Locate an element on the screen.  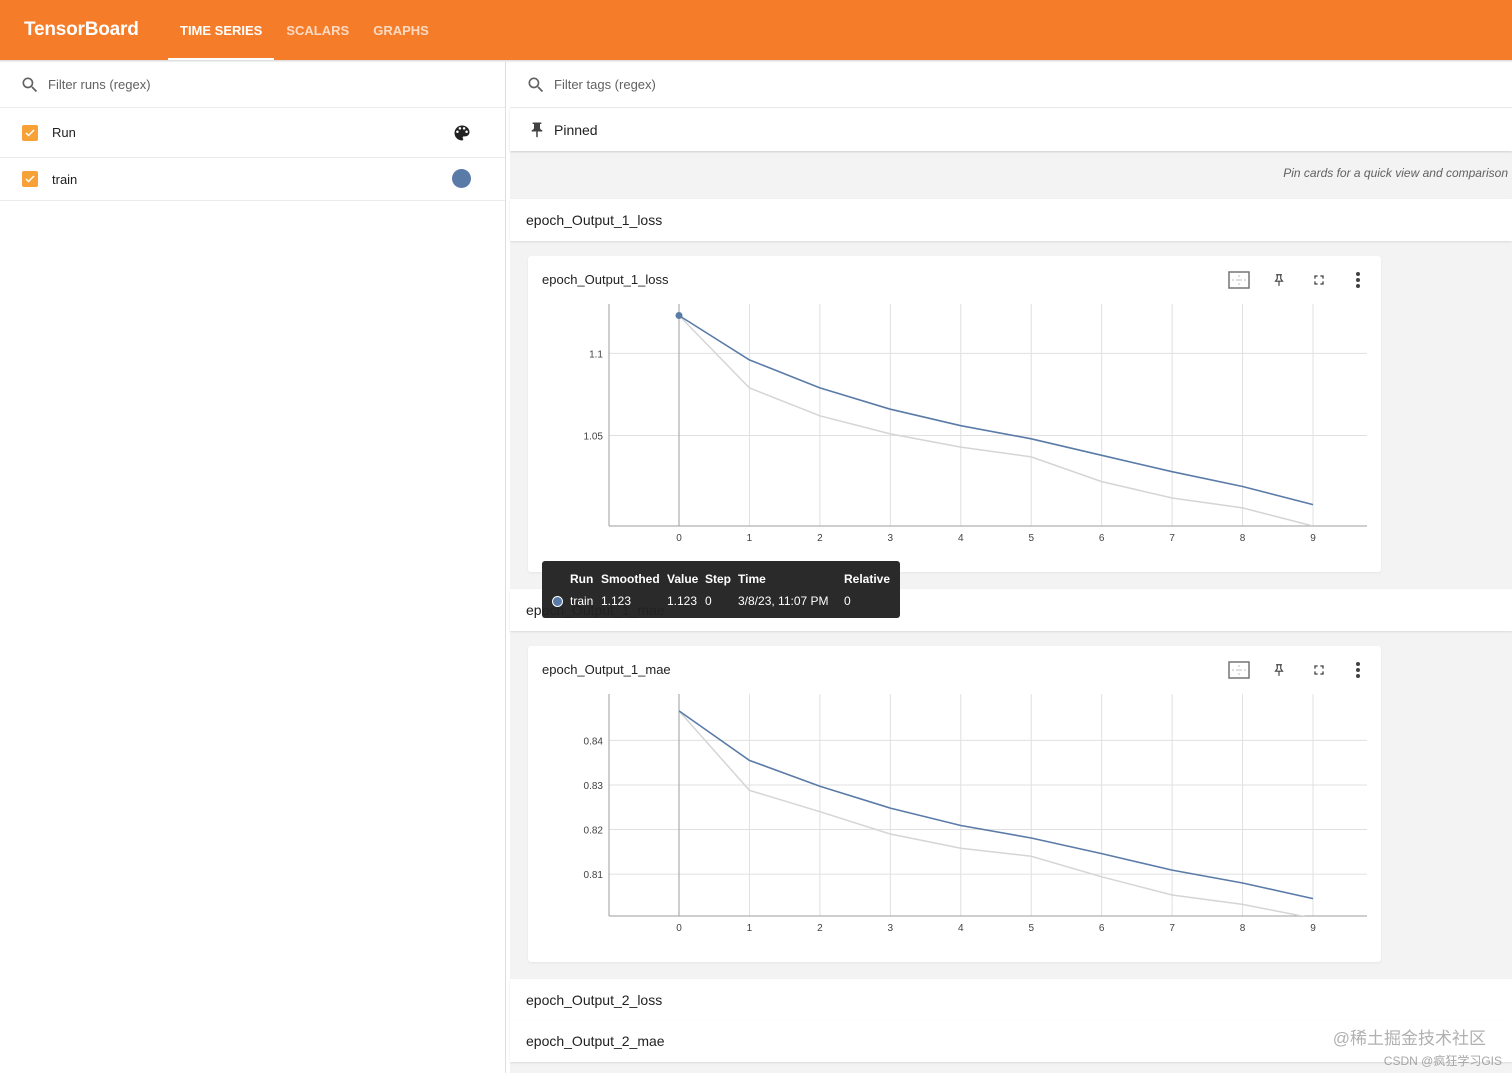
tooltip-relative: 0 is located at coordinates (847, 601).